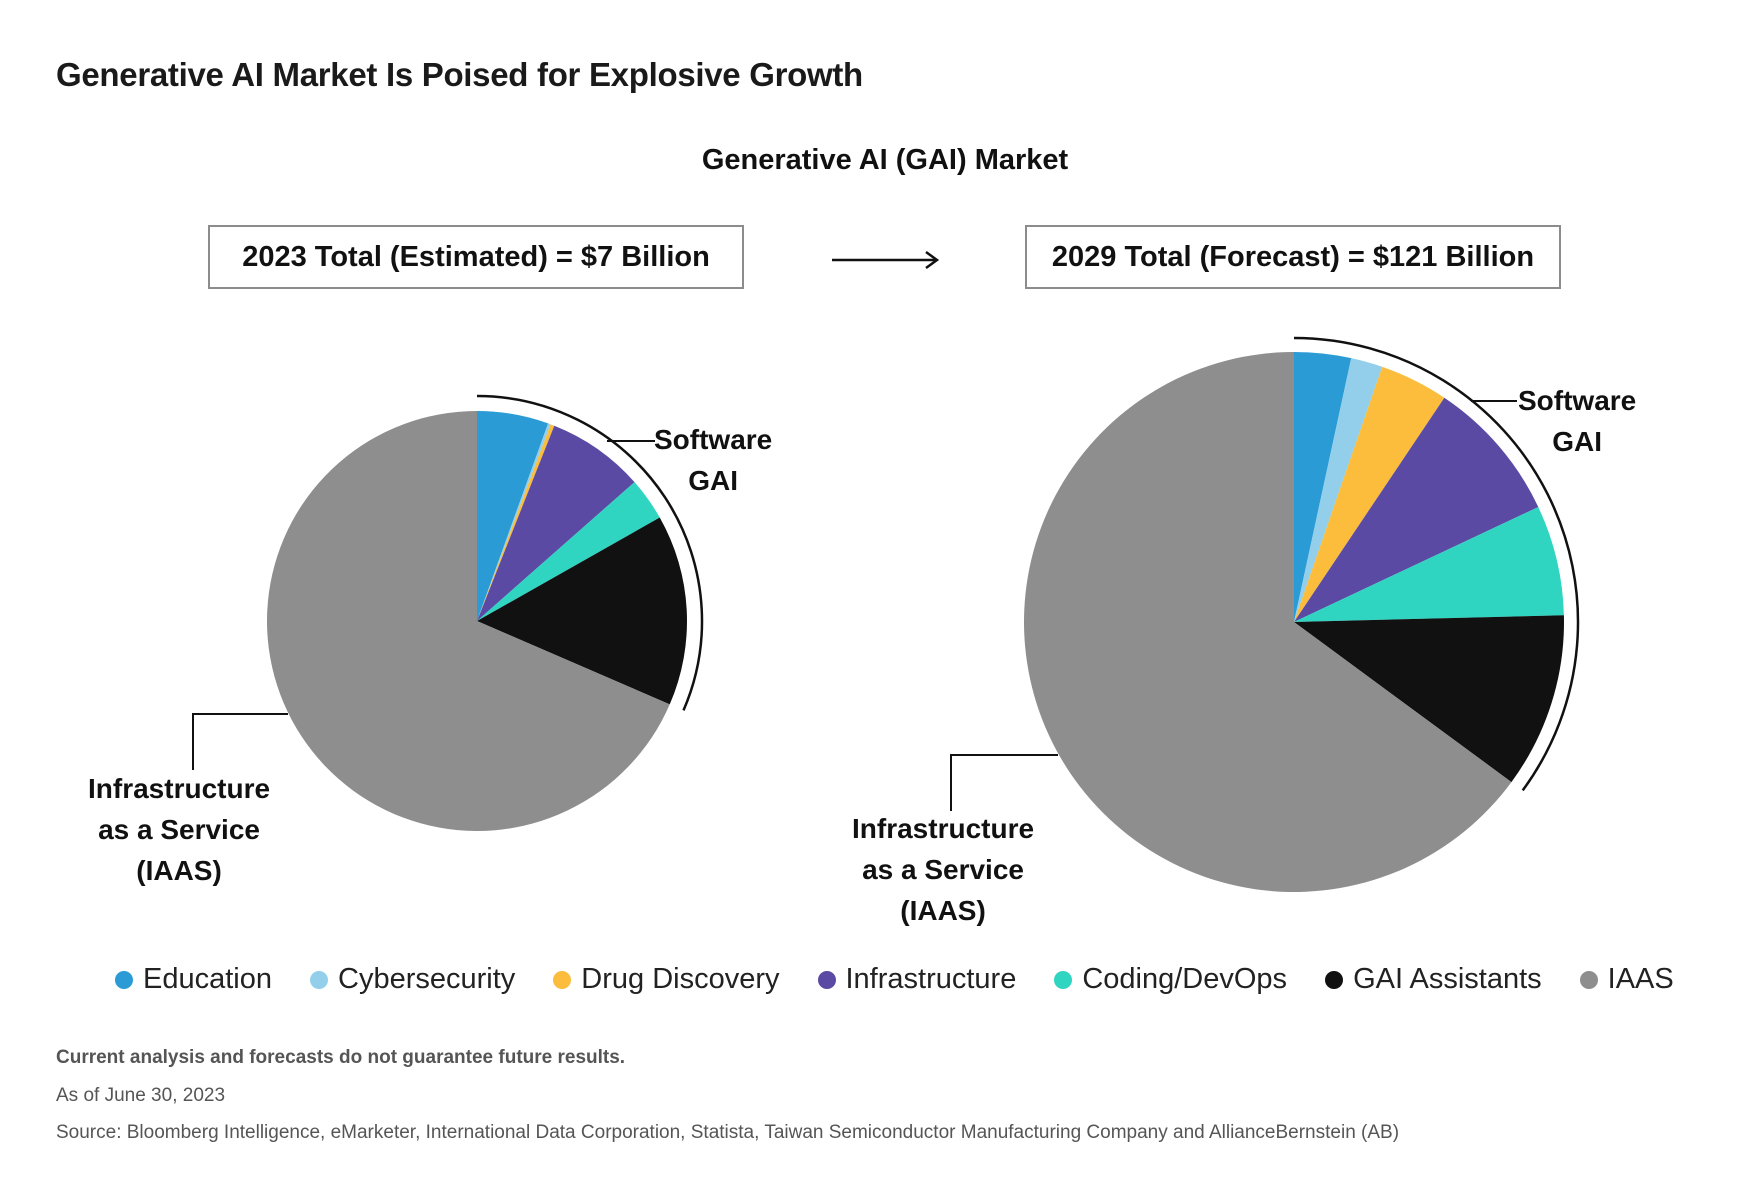 The image size is (1740, 1200). What do you see at coordinates (885, 160) in the screenshot?
I see `chart-subtitle: Generative AI (GAI) Market` at bounding box center [885, 160].